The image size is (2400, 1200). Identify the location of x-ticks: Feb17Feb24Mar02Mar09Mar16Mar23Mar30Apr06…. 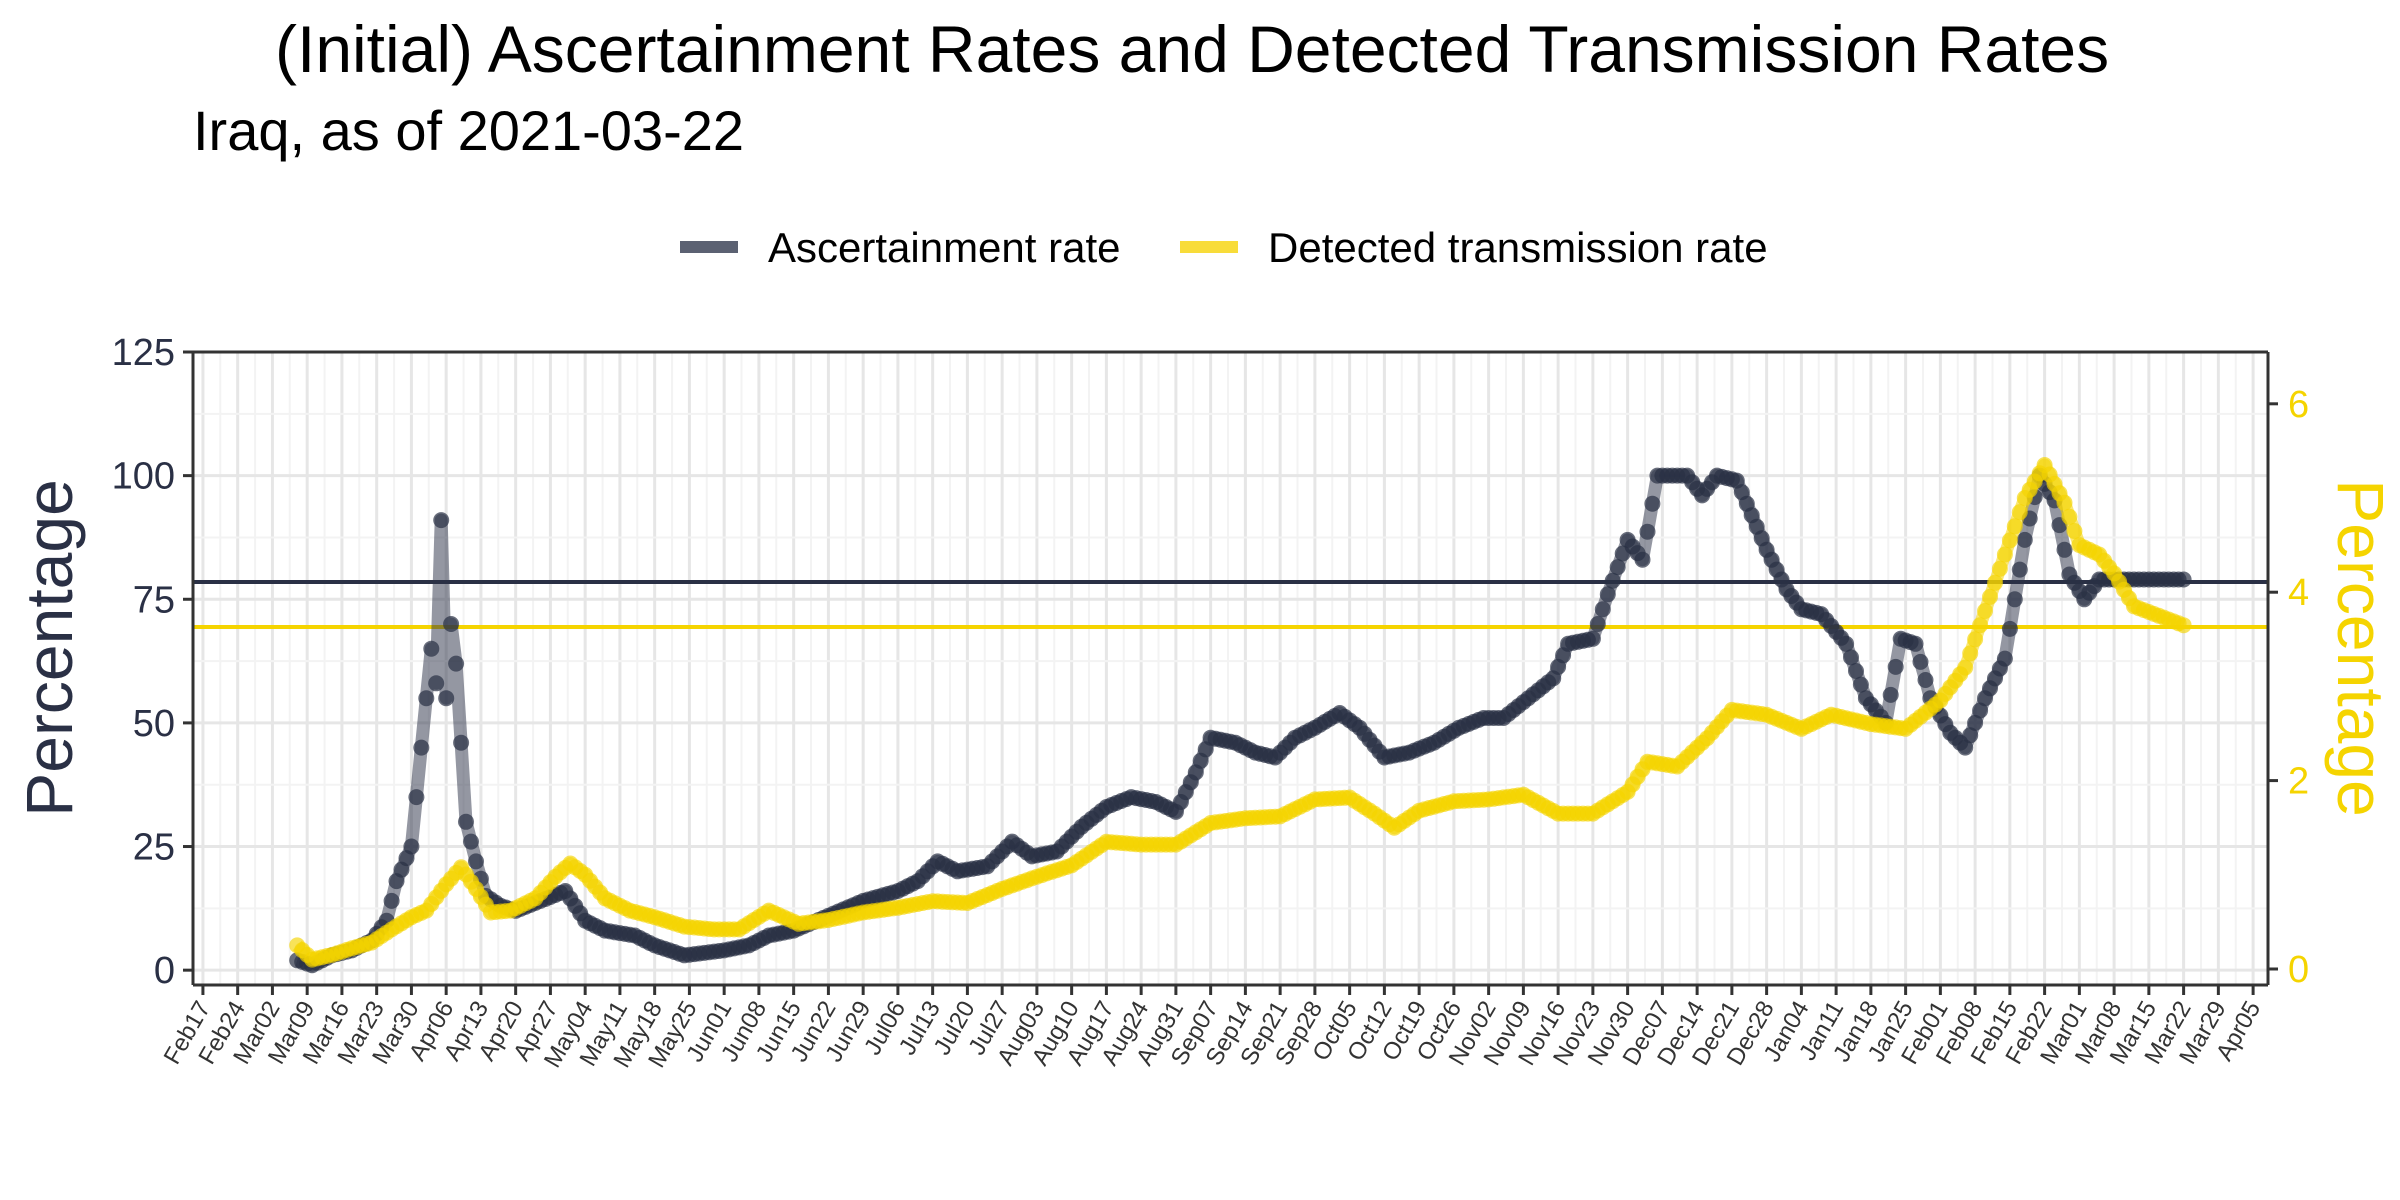
(1212, 1028).